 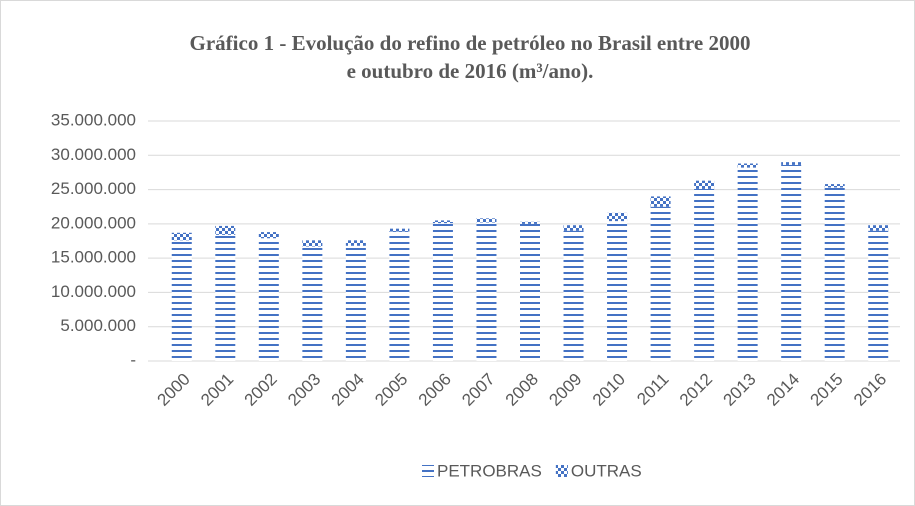 I want to click on y-tick-label: 30.000.000, so click(x=93, y=154).